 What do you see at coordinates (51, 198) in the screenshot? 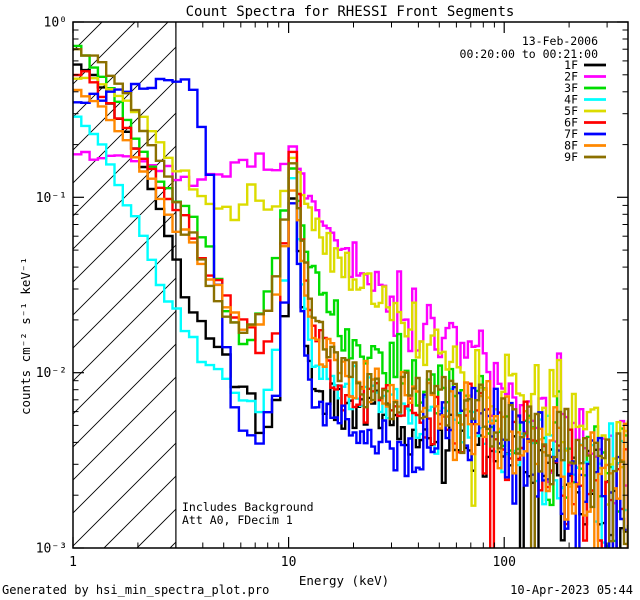
I see `y-tick-label: 10⁻¹` at bounding box center [51, 198].